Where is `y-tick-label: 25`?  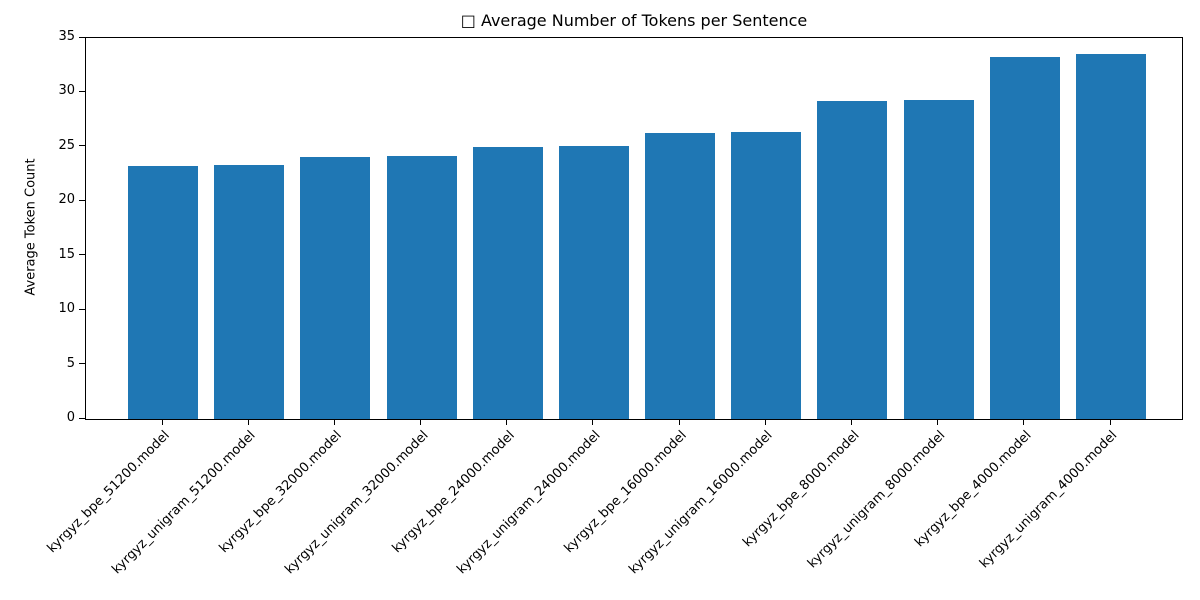
y-tick-label: 25 is located at coordinates (66, 145).